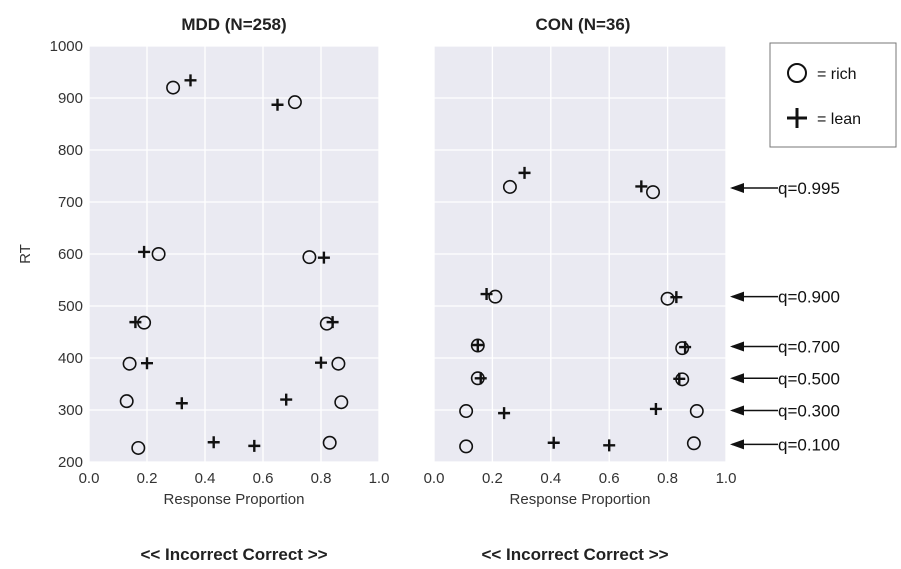 The height and width of the screenshot is (569, 901). What do you see at coordinates (70, 306) in the screenshot?
I see `y-tick-label: 500` at bounding box center [70, 306].